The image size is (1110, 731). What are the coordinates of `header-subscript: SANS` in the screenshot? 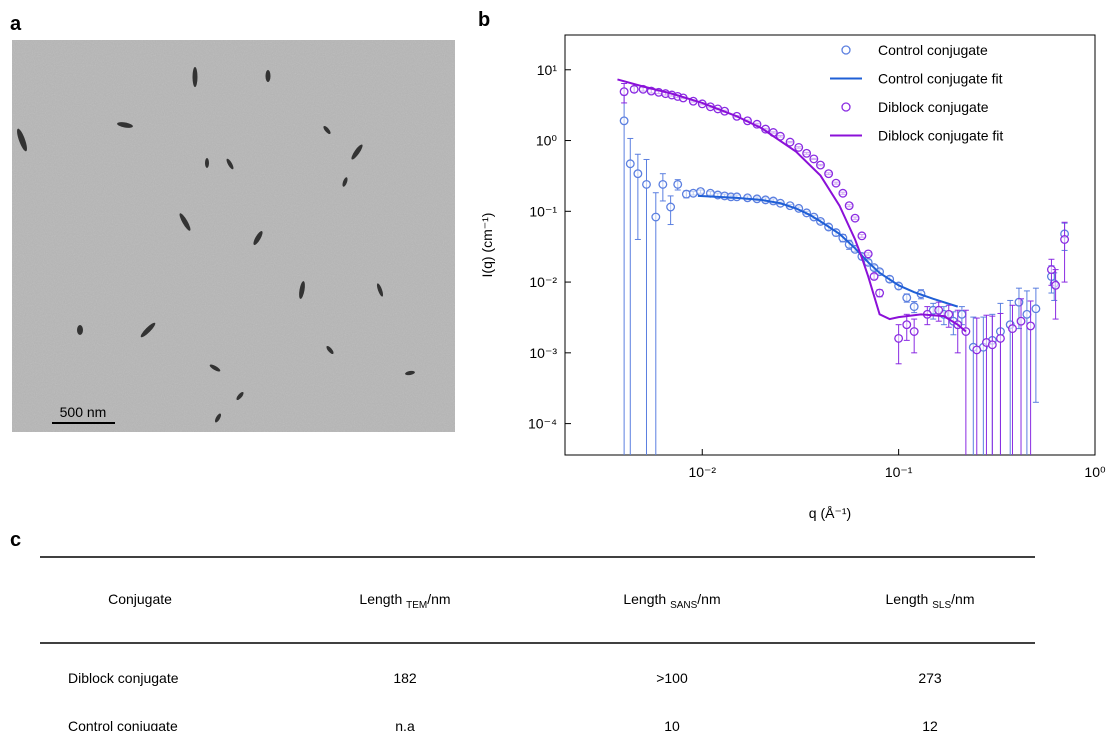 It's located at (684, 605).